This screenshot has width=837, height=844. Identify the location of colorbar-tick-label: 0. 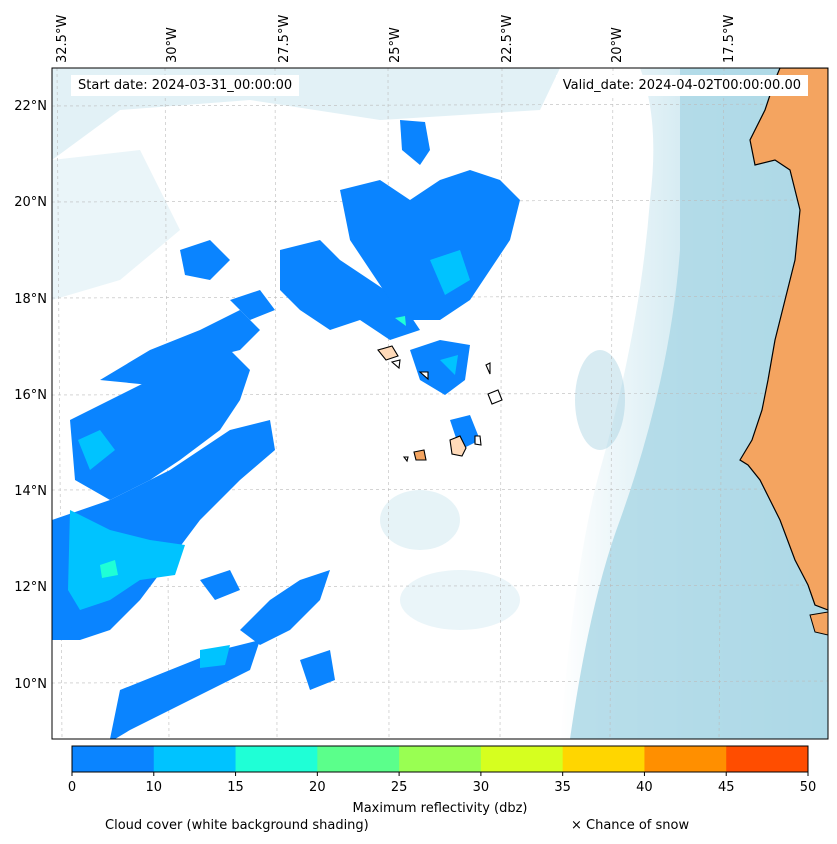
(72, 787).